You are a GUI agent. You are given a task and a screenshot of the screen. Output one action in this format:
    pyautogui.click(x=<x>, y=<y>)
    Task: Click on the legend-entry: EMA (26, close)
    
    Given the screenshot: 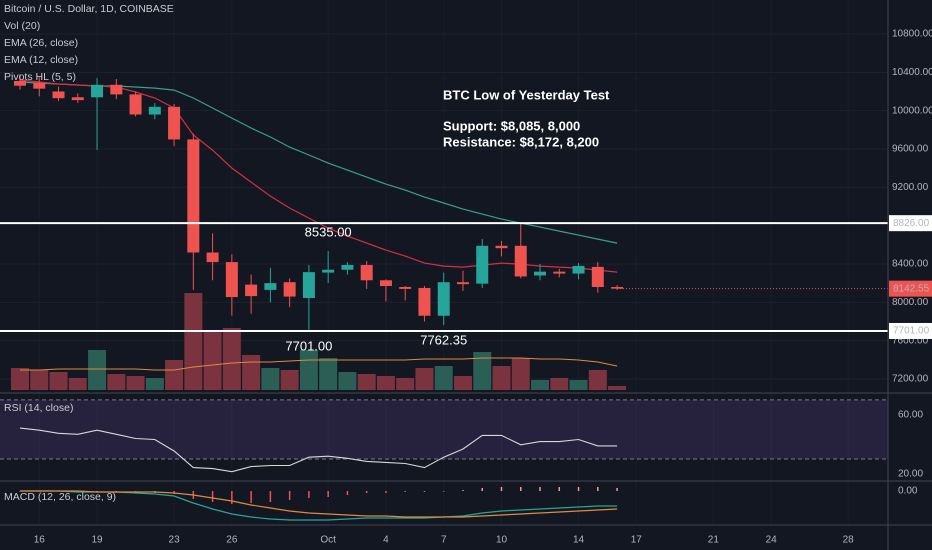 What is the action you would take?
    pyautogui.click(x=41, y=43)
    